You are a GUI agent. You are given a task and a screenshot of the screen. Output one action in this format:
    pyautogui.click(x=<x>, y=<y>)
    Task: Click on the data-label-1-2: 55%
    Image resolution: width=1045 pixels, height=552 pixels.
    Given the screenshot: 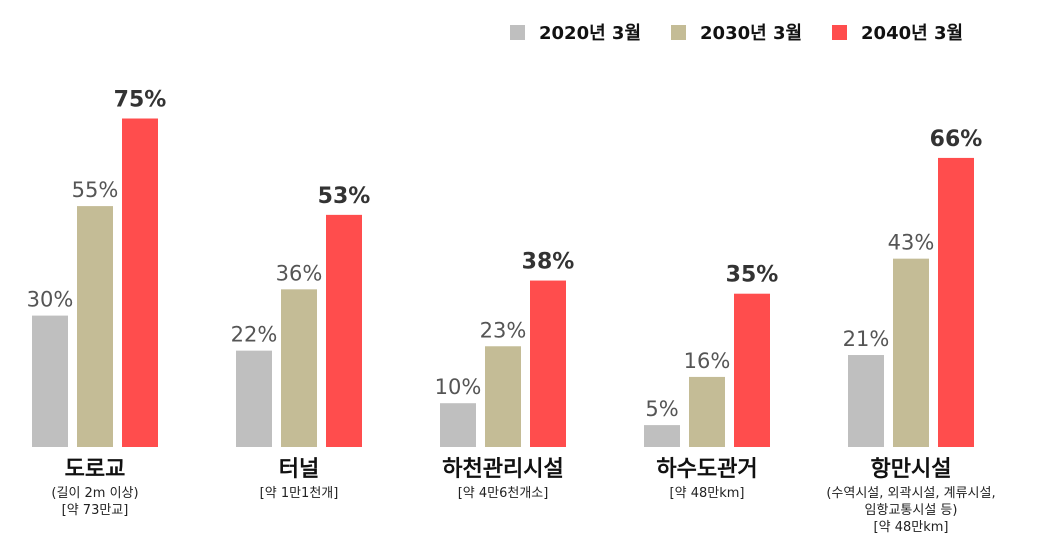 What is the action you would take?
    pyautogui.click(x=95, y=190)
    